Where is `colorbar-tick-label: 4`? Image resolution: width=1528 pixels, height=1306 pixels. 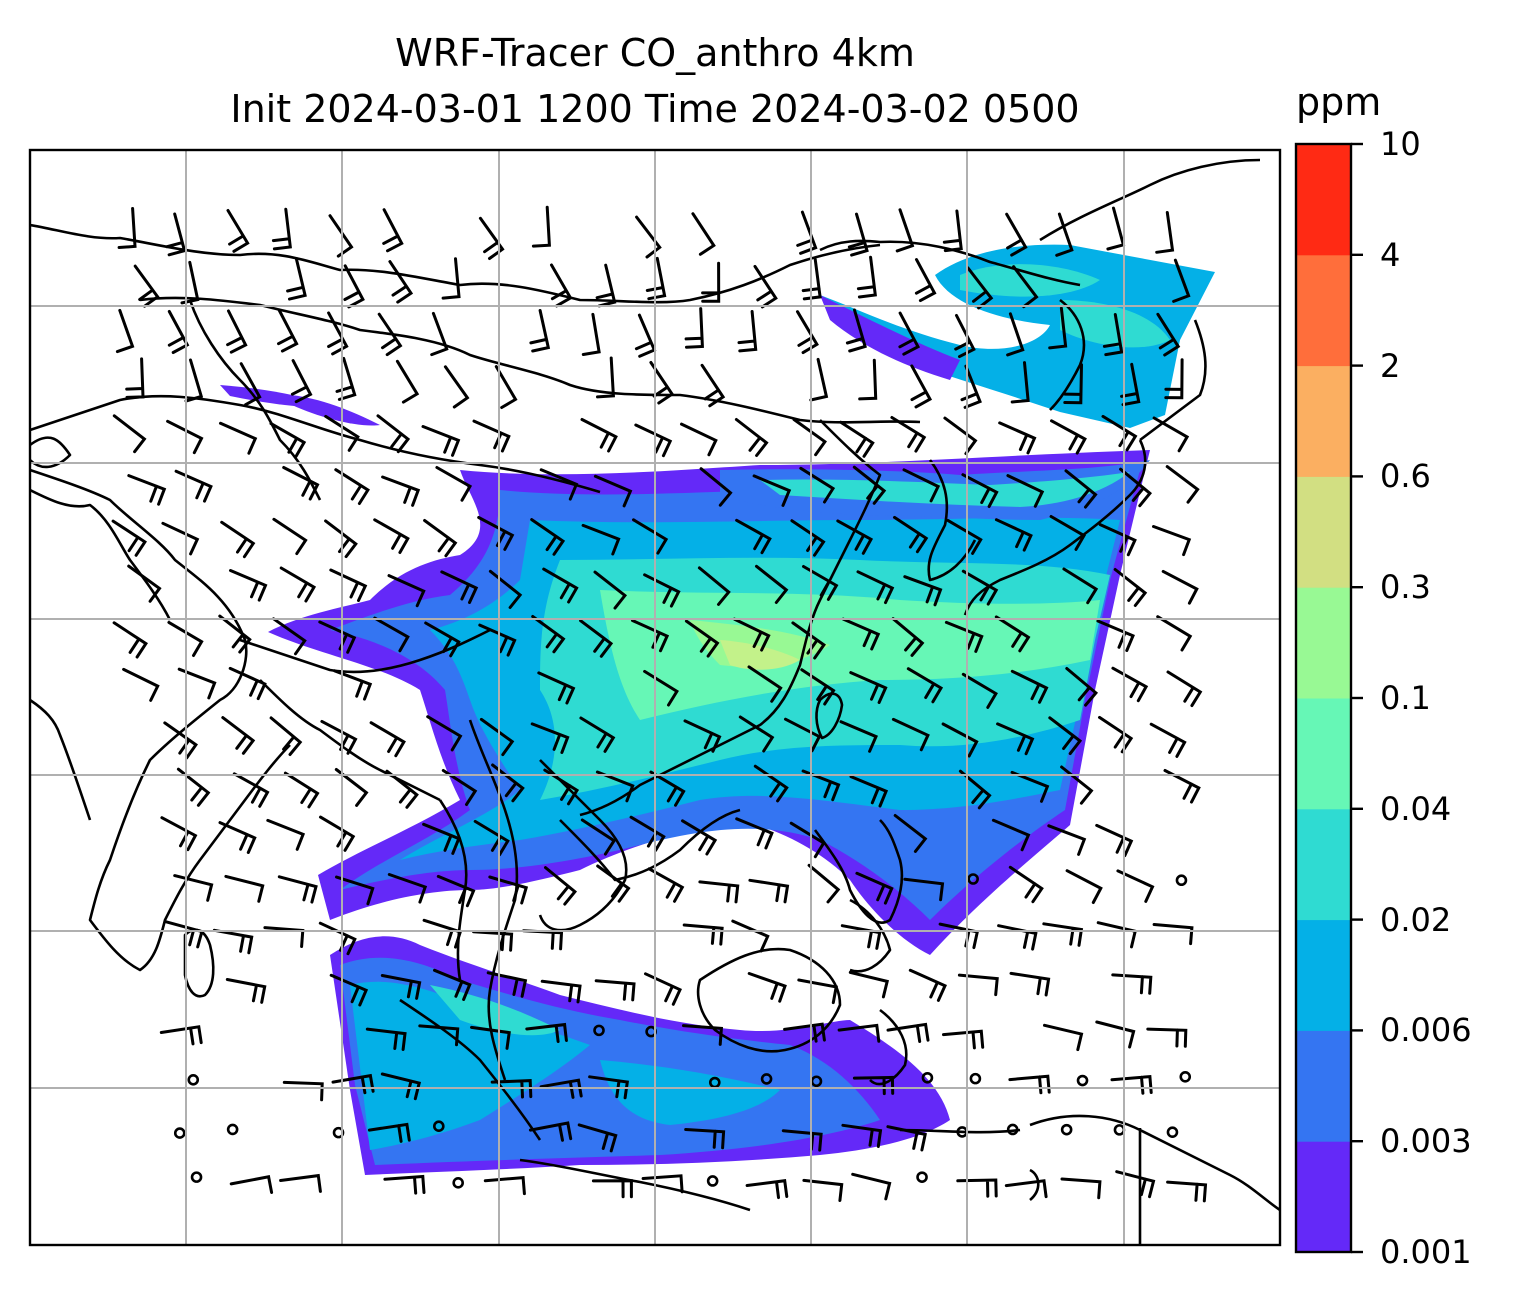 colorbar-tick-label: 4 is located at coordinates (1390, 254).